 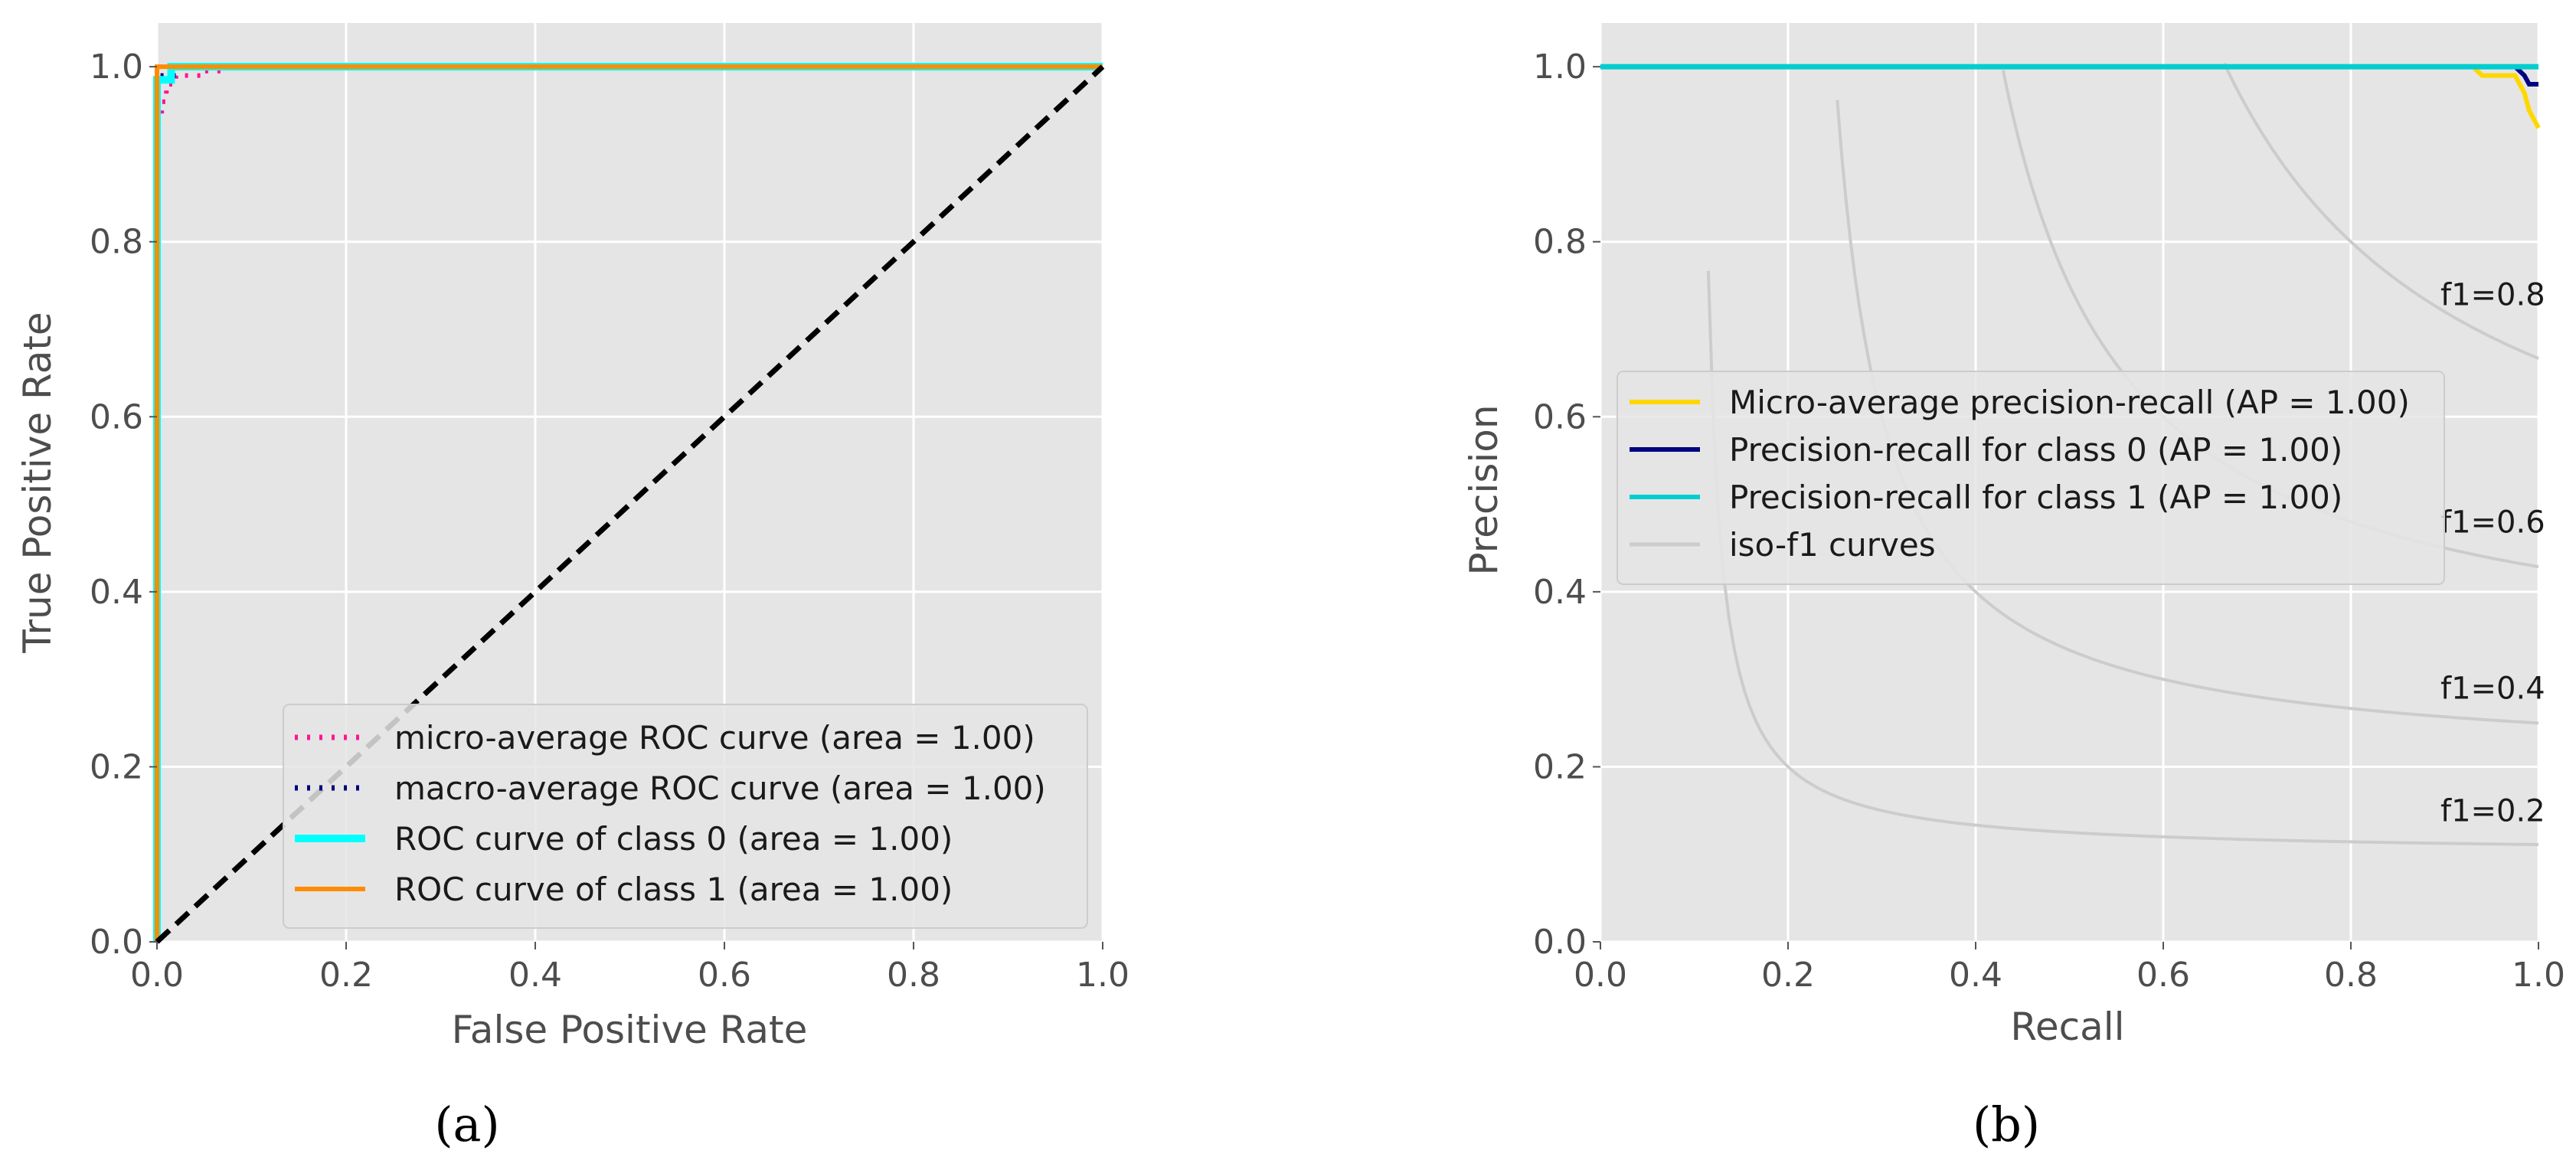 I want to click on roc-legend-label: ROC curve of class 1 (area = 1.00), so click(x=673, y=889).